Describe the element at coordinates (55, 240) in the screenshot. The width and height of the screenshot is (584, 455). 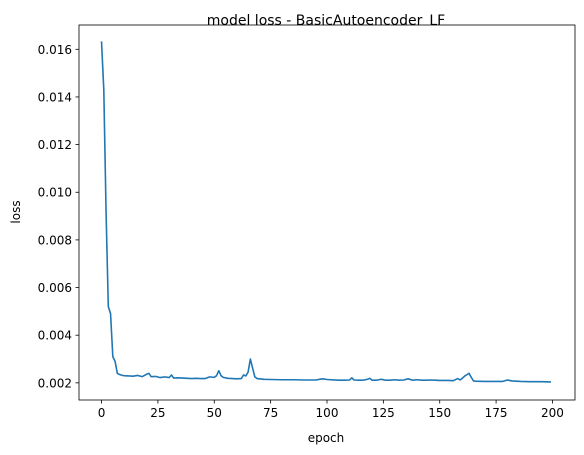
I see `y-tick-label: 0.008` at that location.